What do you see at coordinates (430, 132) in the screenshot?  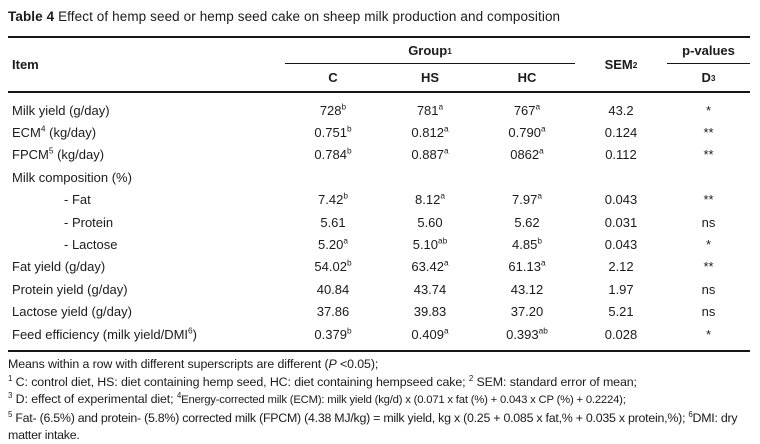 I see `cell-hs: 0.812a` at bounding box center [430, 132].